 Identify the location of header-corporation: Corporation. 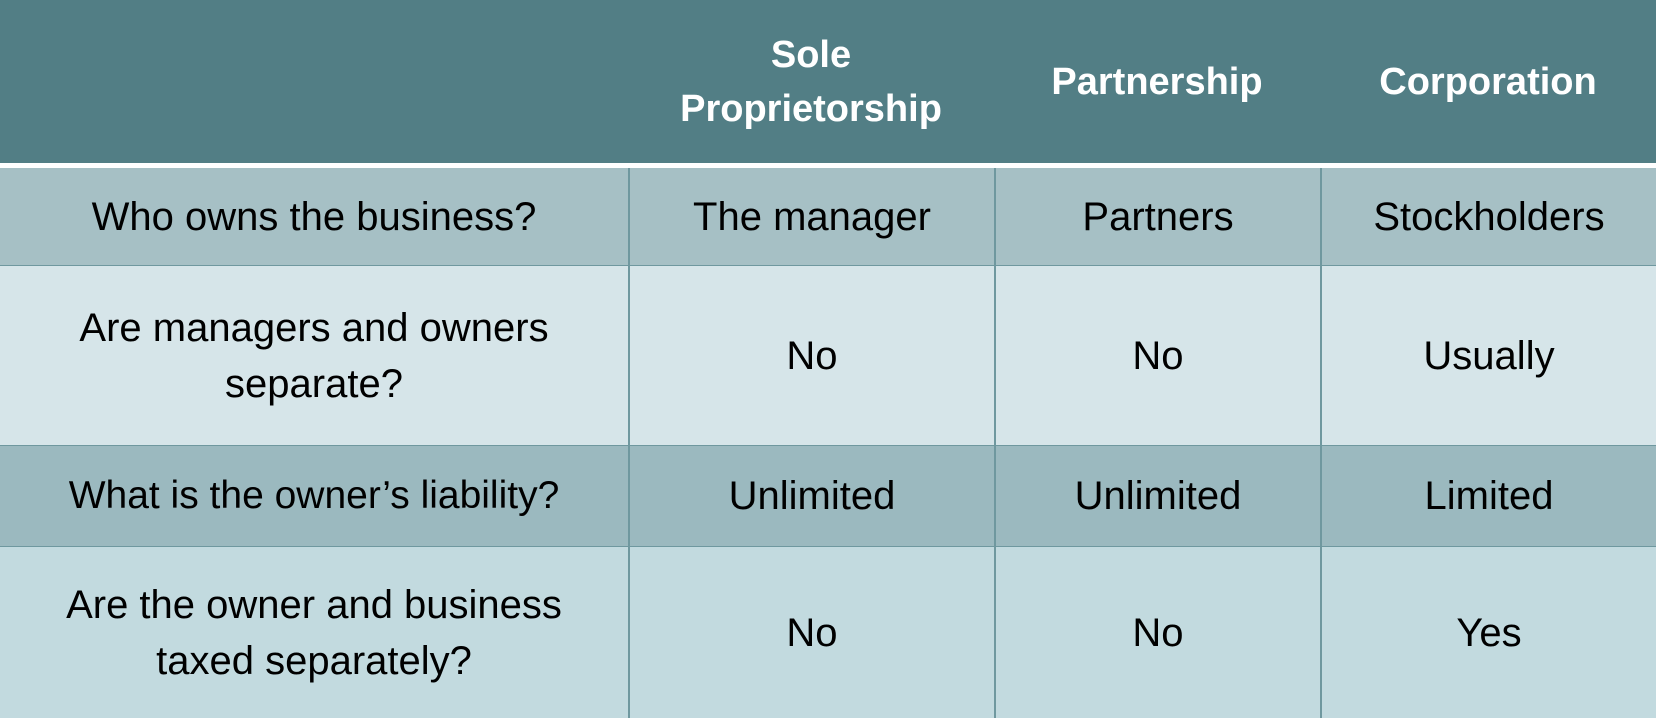
(1488, 81).